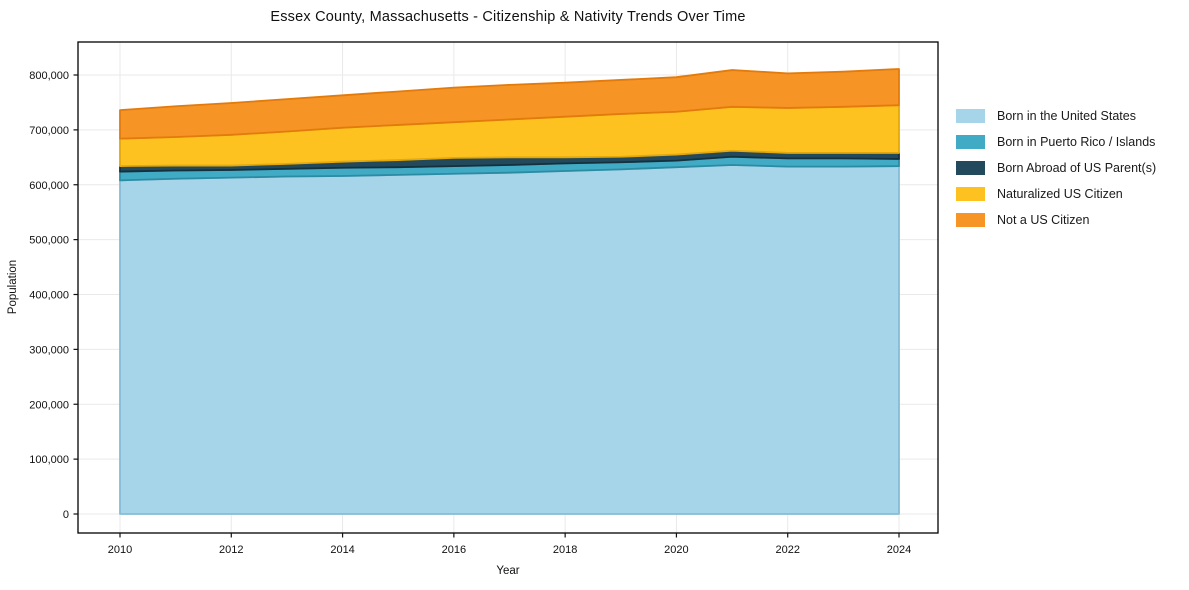 Image resolution: width=1189 pixels, height=590 pixels. I want to click on legend-item: Born in the United States, so click(1056, 115).